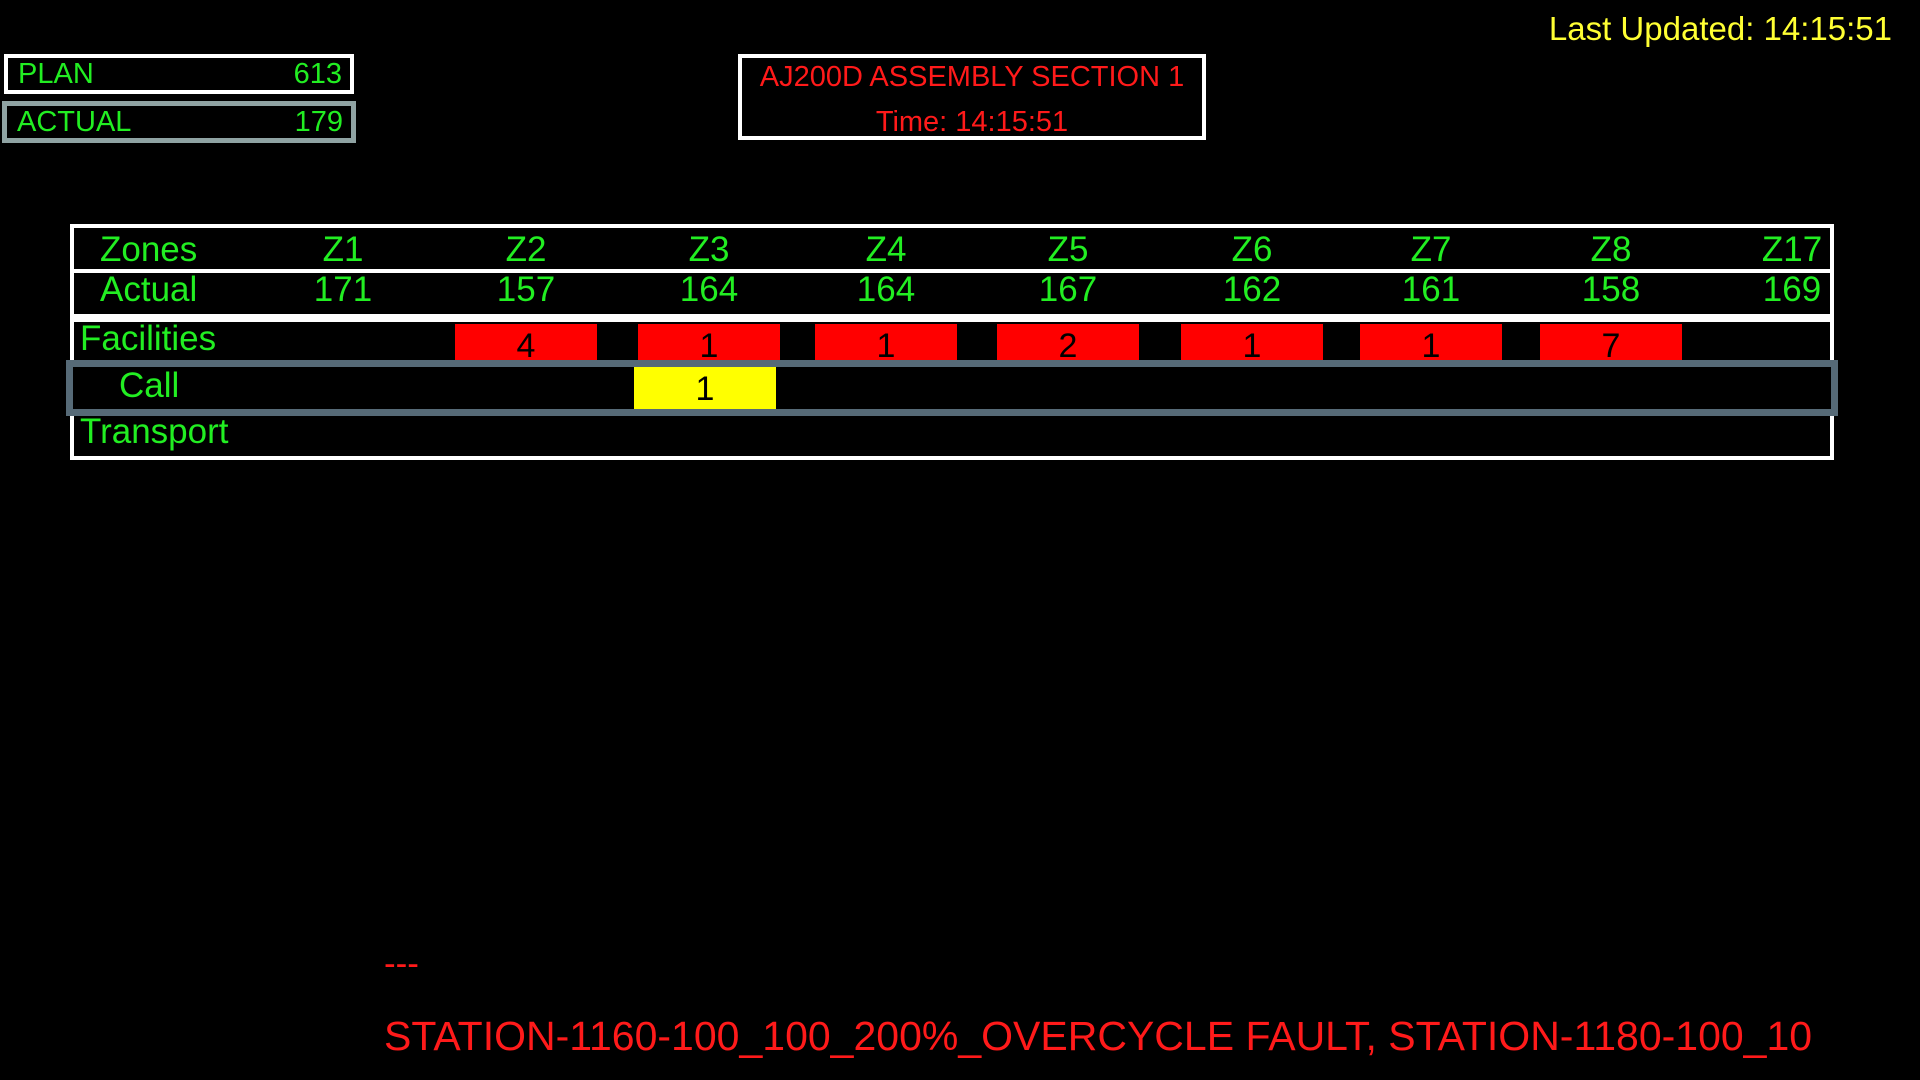  I want to click on zone-actual-z2: 157, so click(526, 289).